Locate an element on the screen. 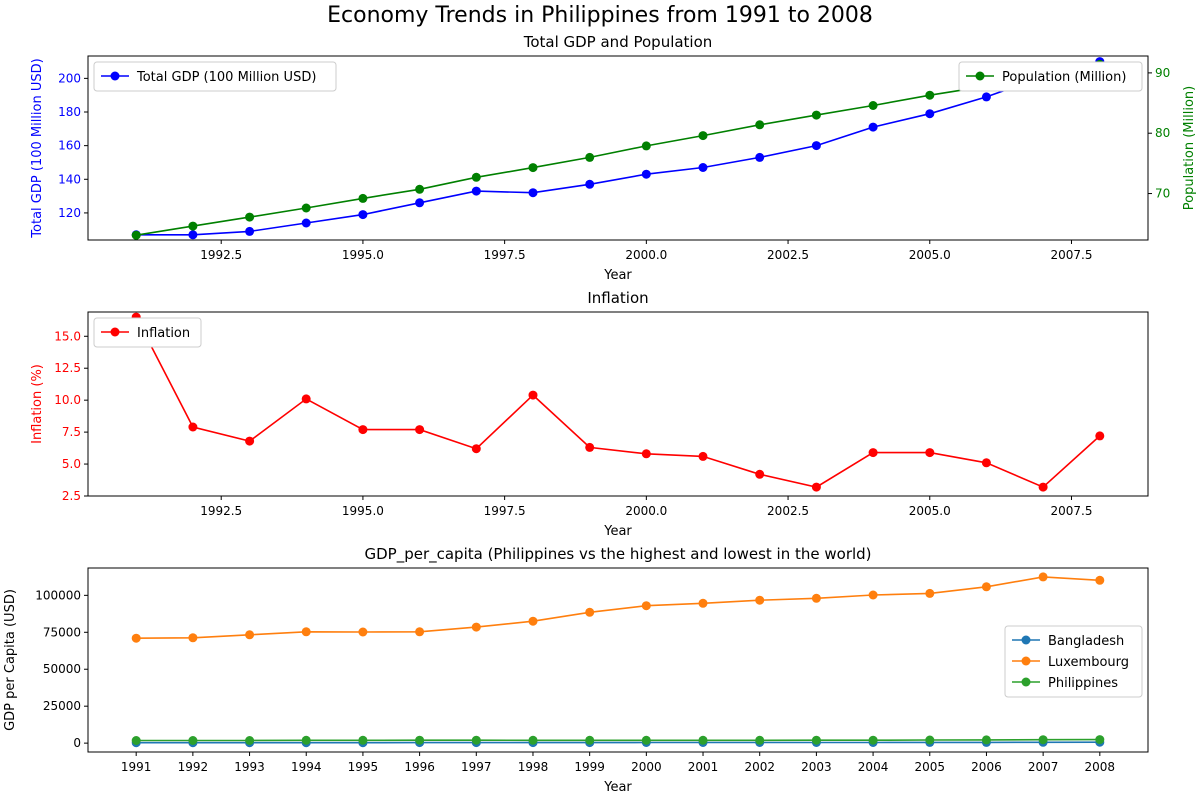  panel-title: Inflation is located at coordinates (617, 298).